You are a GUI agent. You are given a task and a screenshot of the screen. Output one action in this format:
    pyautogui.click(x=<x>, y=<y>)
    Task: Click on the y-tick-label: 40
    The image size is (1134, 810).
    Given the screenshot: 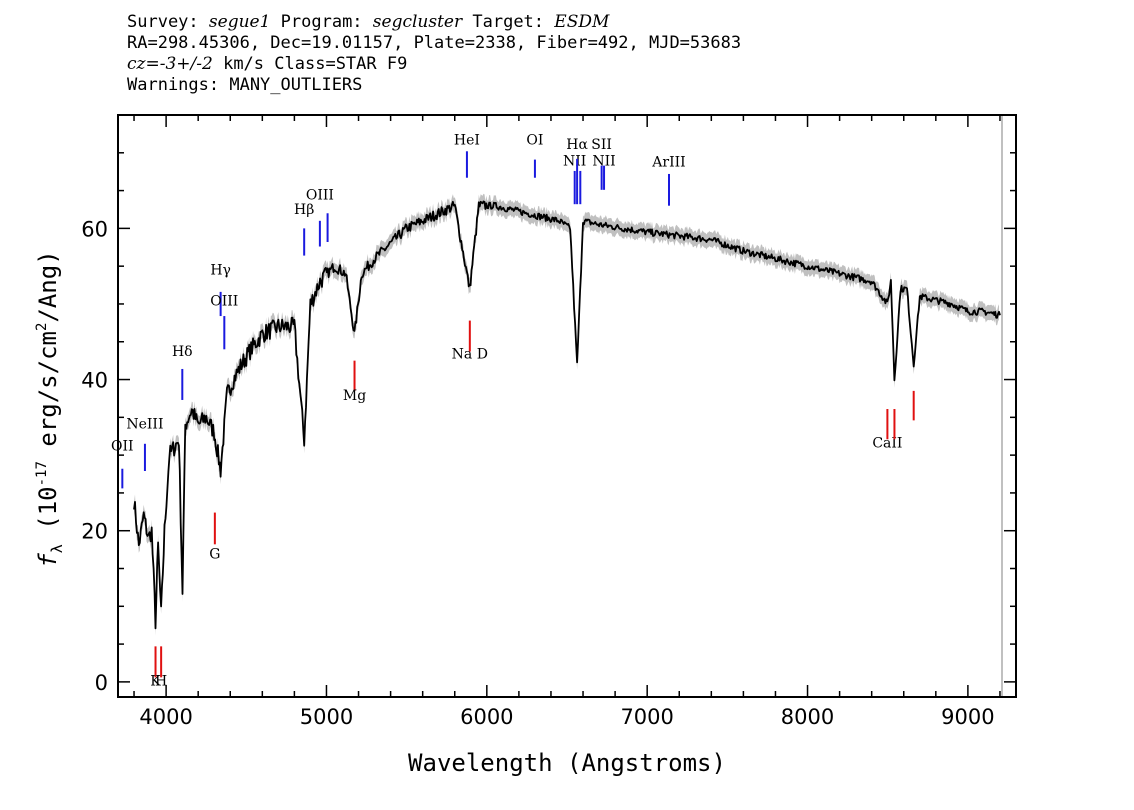 What is the action you would take?
    pyautogui.click(x=94, y=381)
    